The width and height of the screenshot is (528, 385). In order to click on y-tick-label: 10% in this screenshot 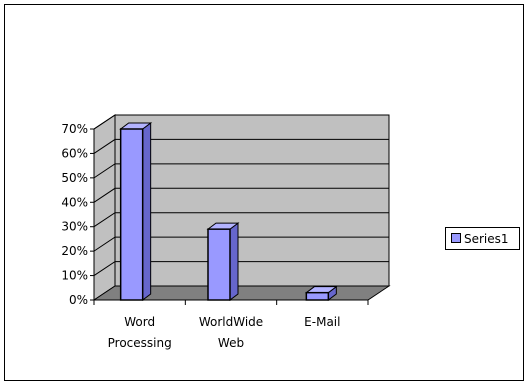, I will do `click(74, 276)`.